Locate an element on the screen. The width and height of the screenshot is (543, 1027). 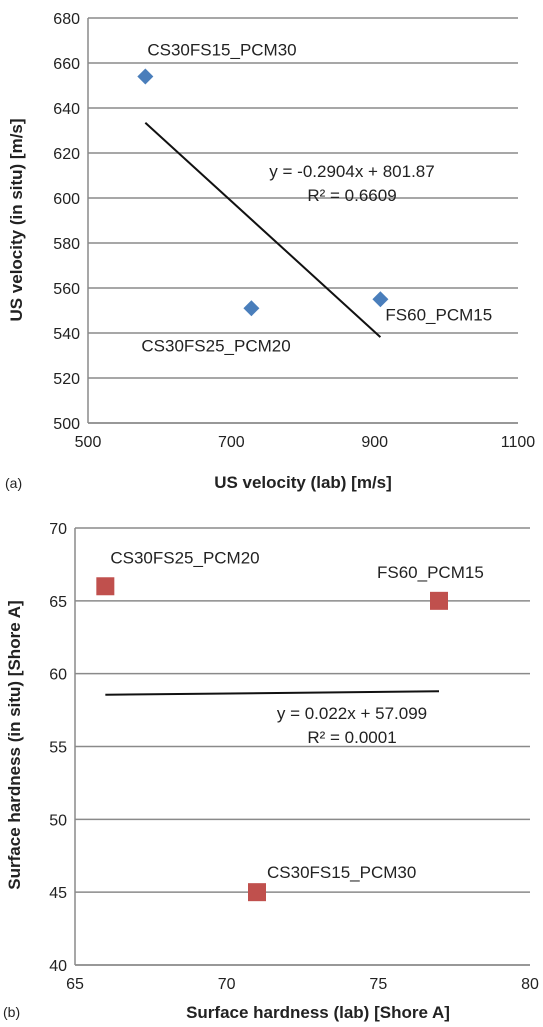
panel-tag: (b) is located at coordinates (11, 1012).